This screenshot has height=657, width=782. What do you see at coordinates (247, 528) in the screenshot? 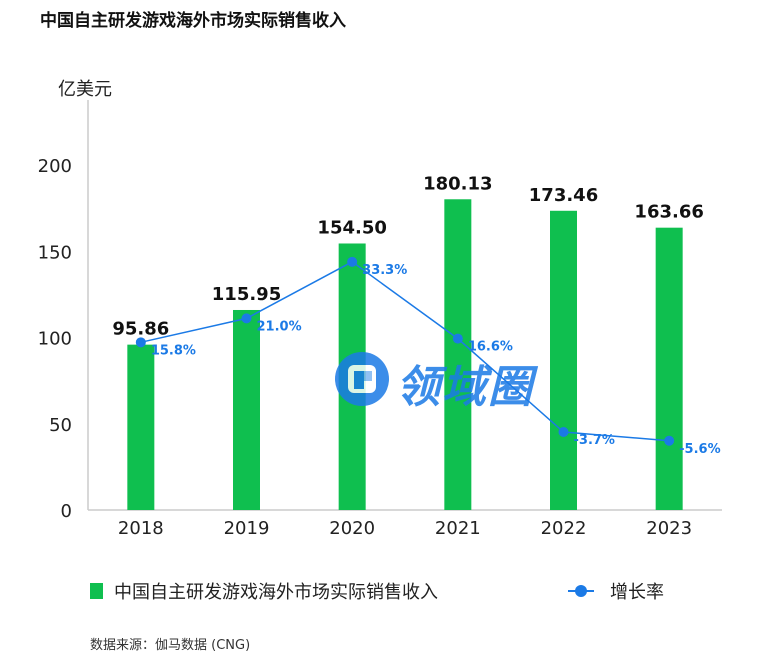
I see `x-tick-label: 2019` at bounding box center [247, 528].